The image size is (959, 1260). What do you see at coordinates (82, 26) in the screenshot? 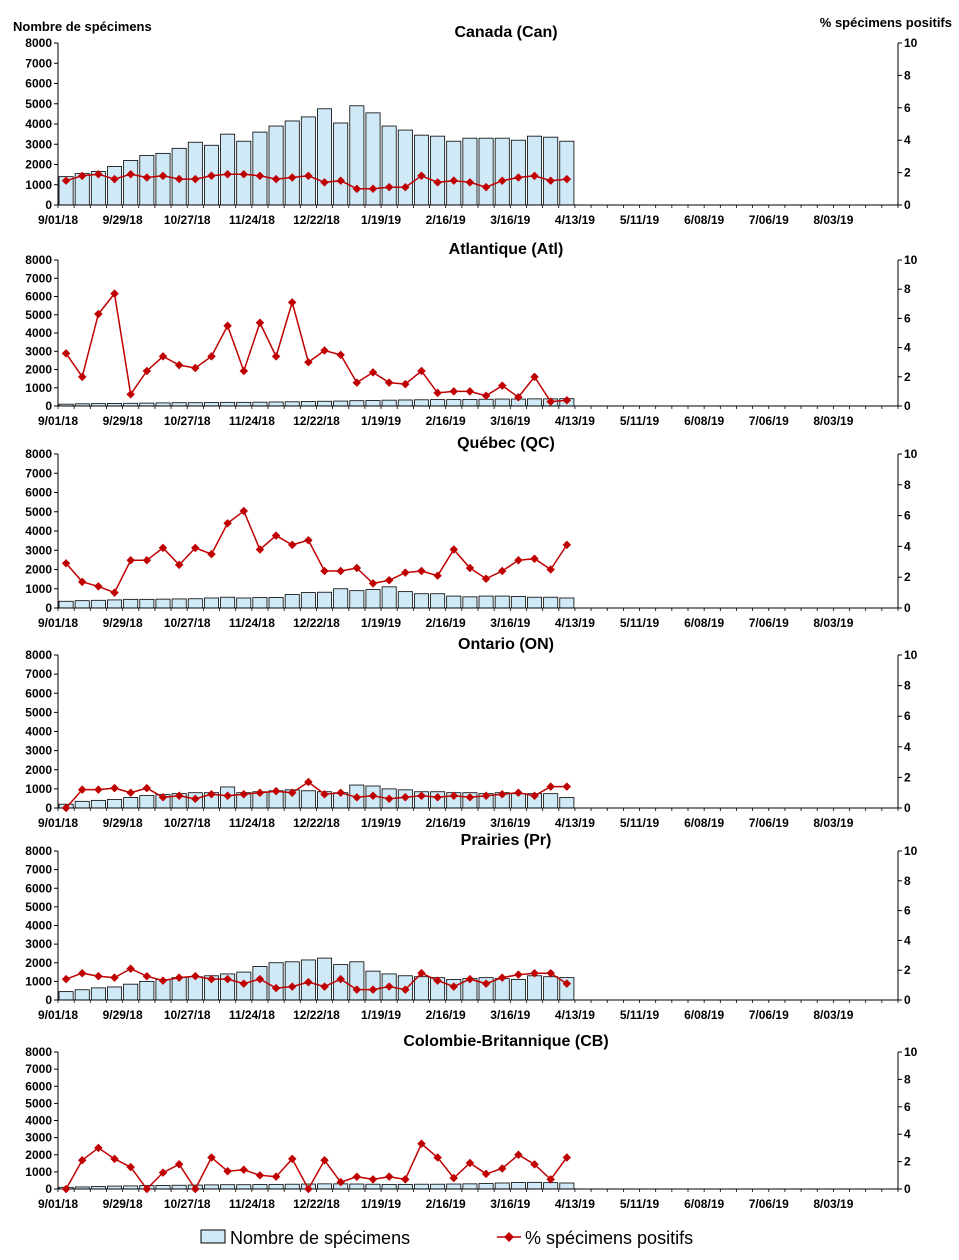
I see `left-axis-title: Nombre de spécimens` at bounding box center [82, 26].